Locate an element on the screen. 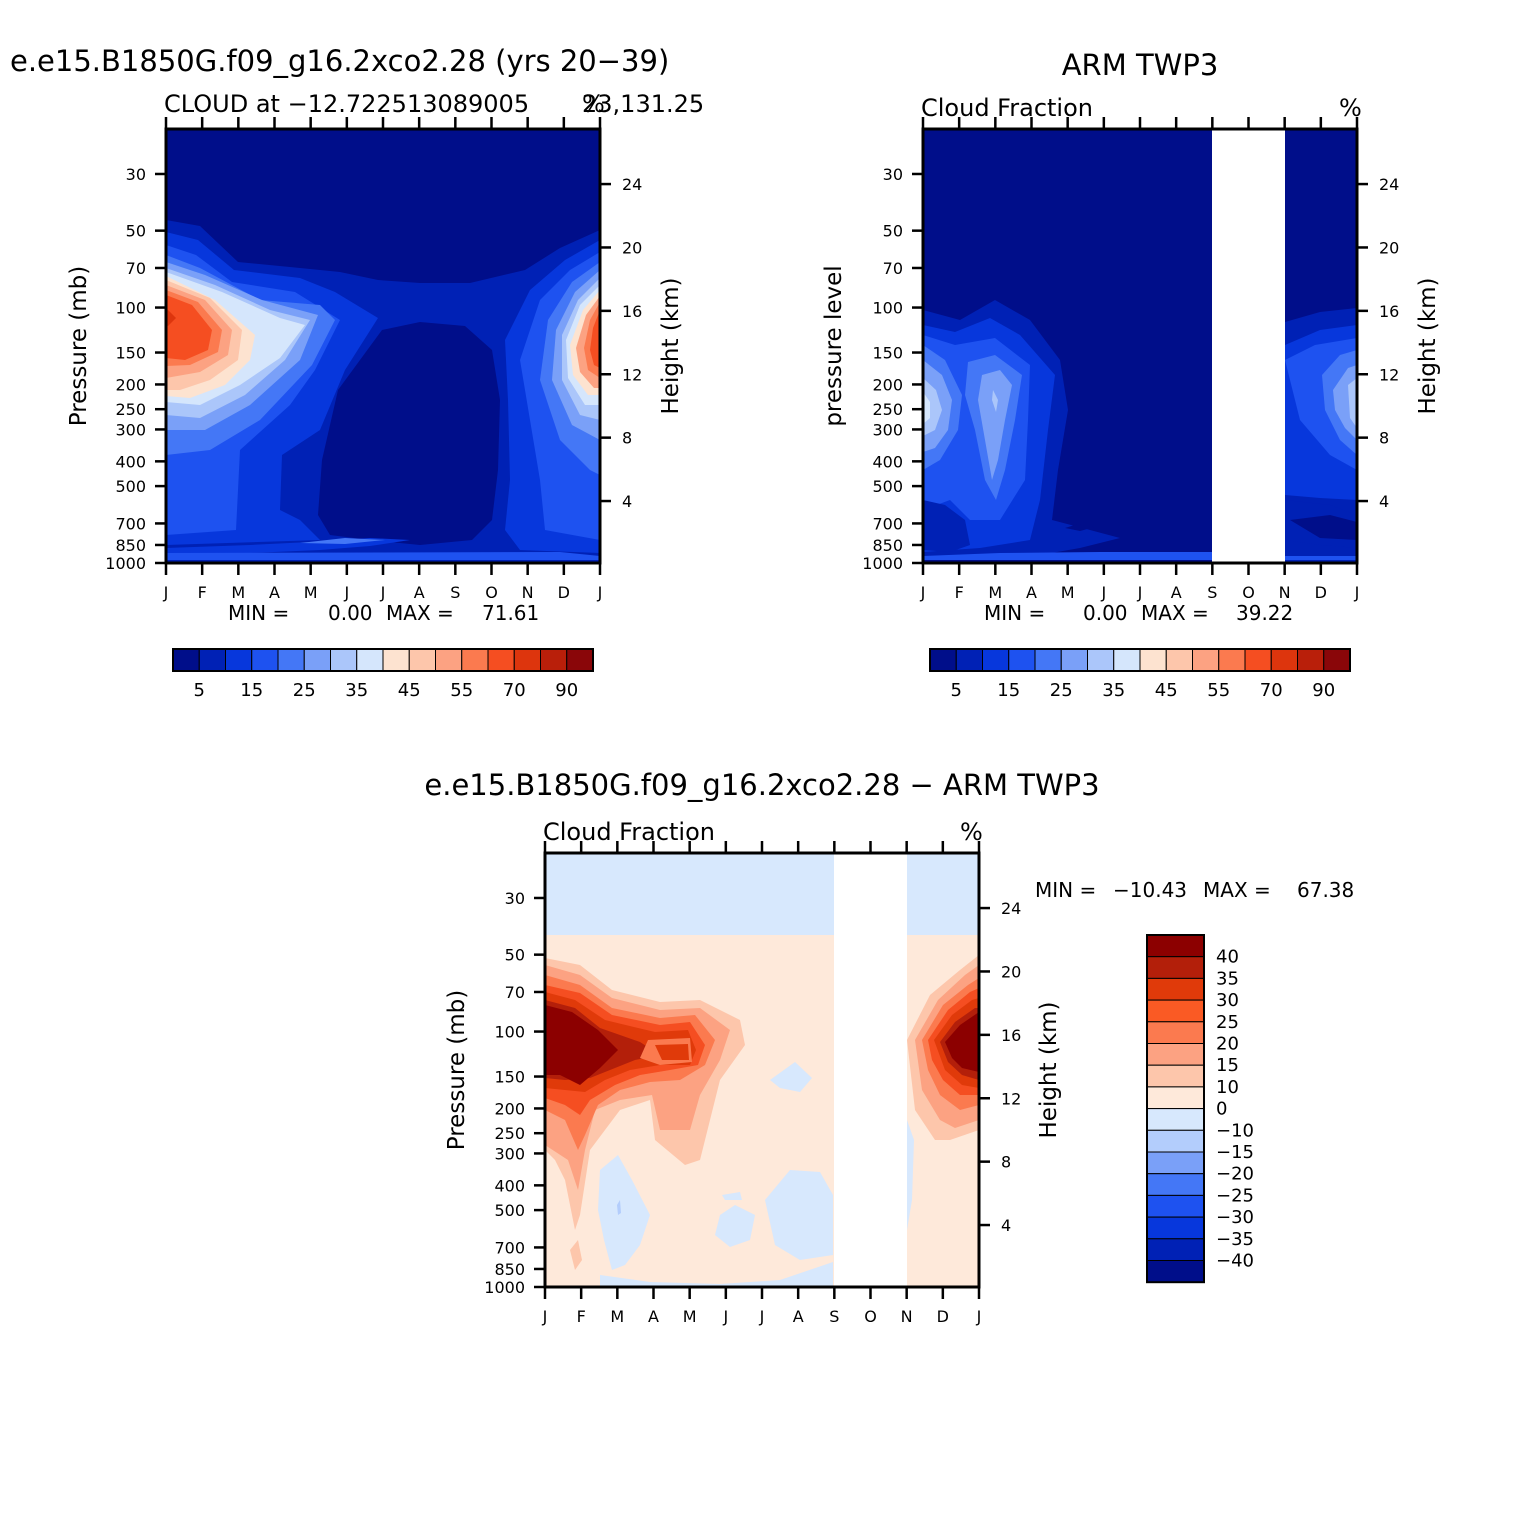  x-tick-label: D is located at coordinates (1321, 592).